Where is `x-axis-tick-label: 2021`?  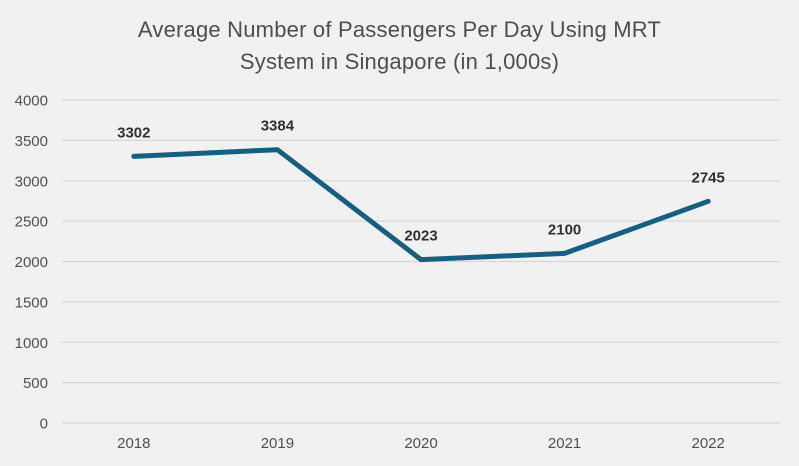
x-axis-tick-label: 2021 is located at coordinates (564, 443).